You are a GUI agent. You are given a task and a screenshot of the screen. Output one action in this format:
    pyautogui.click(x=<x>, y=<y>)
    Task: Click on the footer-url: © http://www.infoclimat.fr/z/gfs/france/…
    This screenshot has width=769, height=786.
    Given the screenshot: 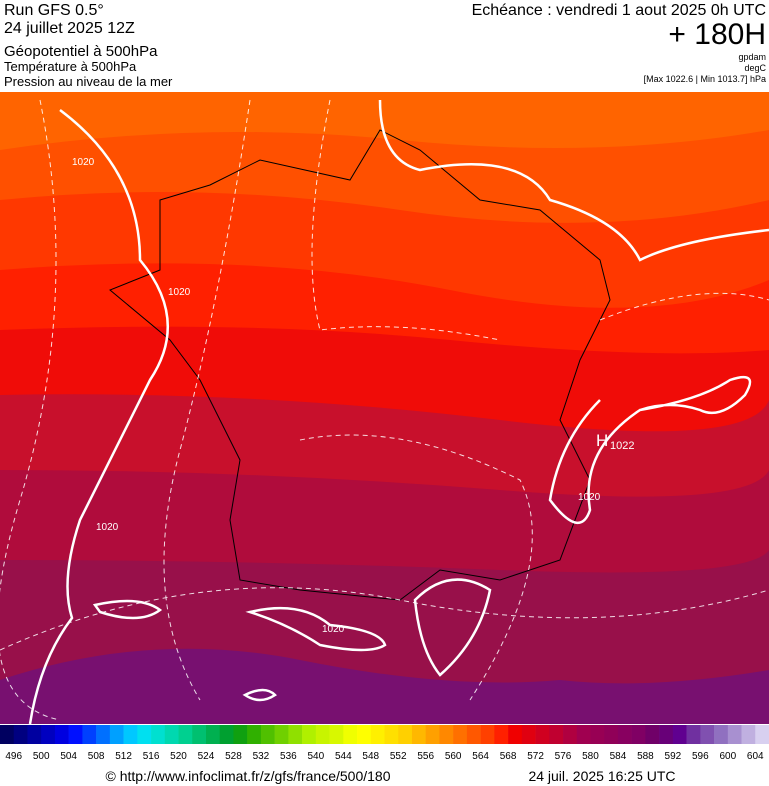 What is the action you would take?
    pyautogui.click(x=248, y=776)
    